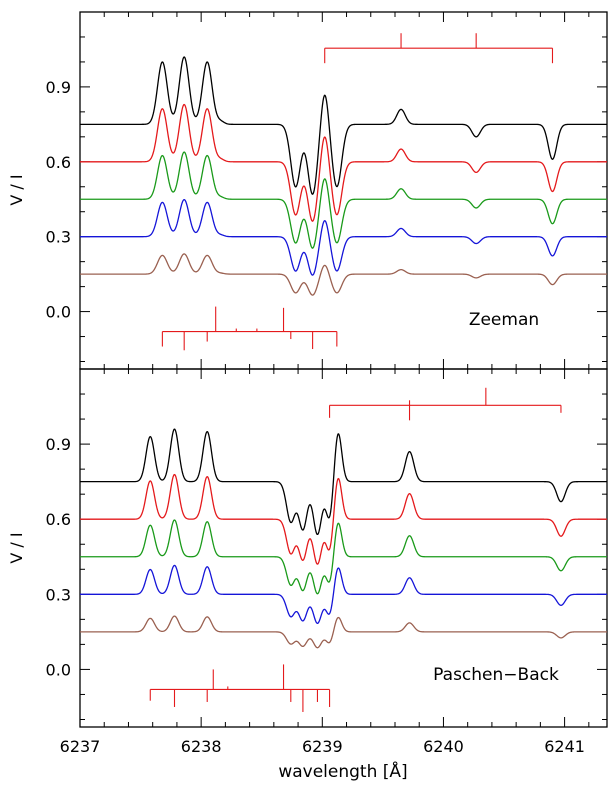  What do you see at coordinates (58, 87) in the screenshot?
I see `panel-zeeman-ytick-label: 0.9` at bounding box center [58, 87].